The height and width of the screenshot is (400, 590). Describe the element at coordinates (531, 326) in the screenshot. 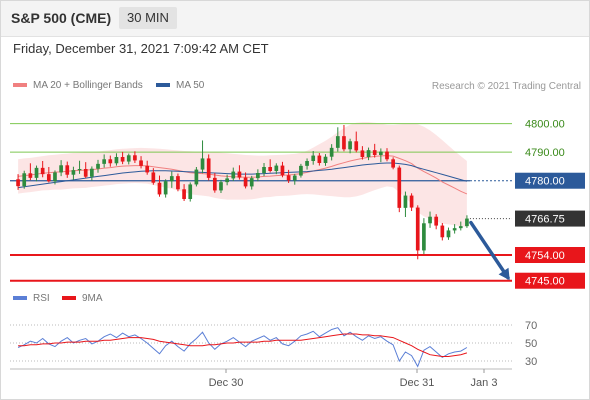

I see `rsi-tick-label-0: 70` at that location.